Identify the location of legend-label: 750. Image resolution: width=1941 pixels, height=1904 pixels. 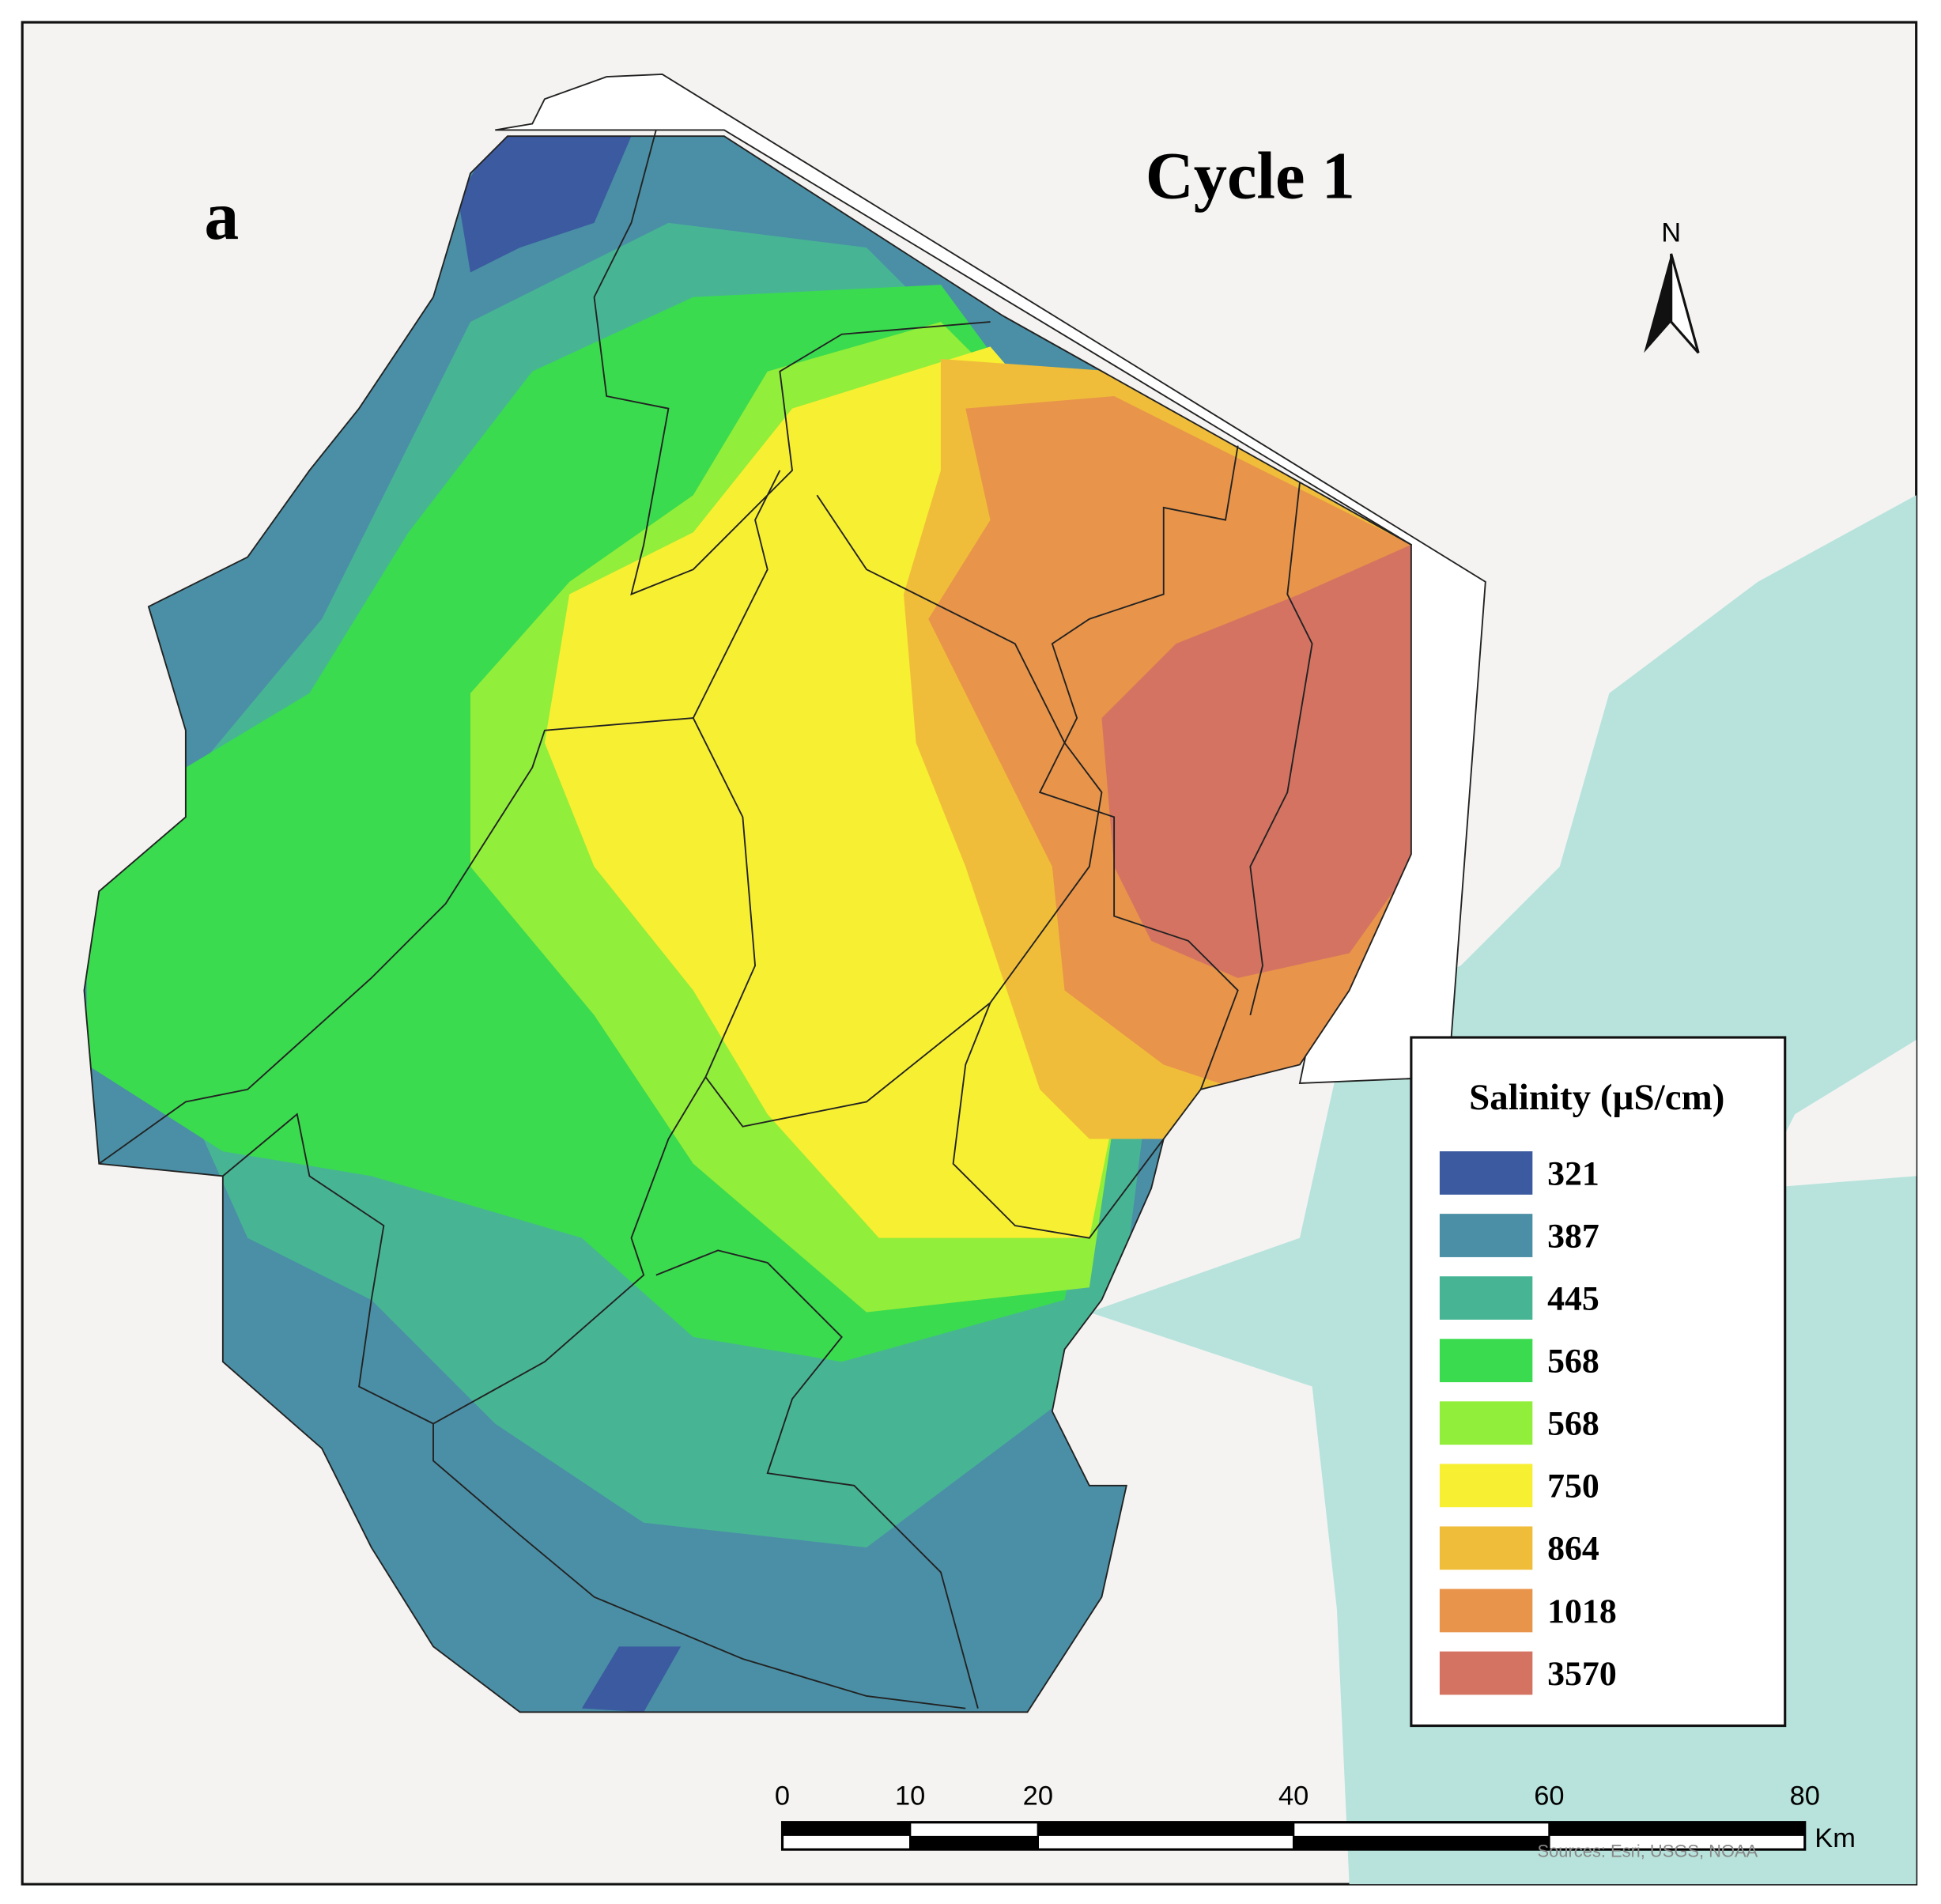
(1573, 1486).